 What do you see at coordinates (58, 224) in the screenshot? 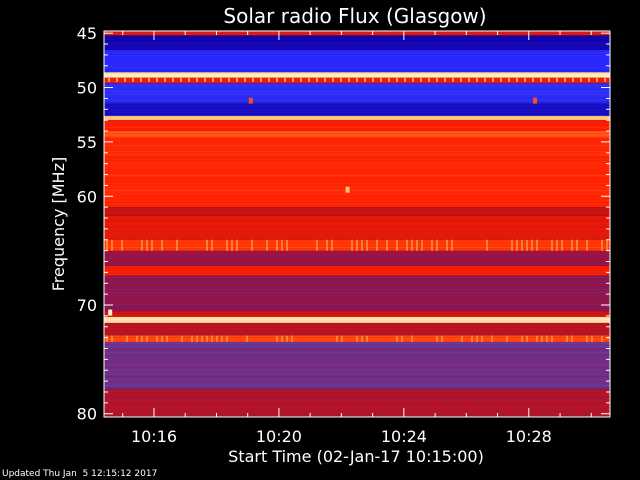
I see `y-axis-label: Frequency [MHz]` at bounding box center [58, 224].